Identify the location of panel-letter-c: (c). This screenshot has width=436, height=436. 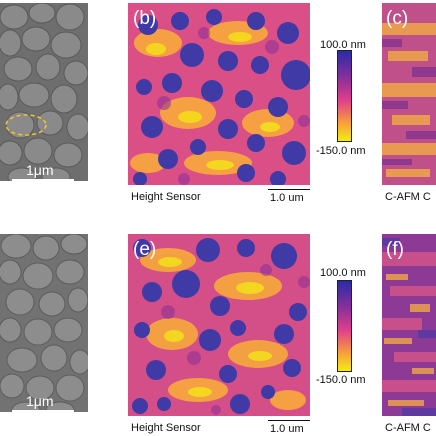
(397, 18).